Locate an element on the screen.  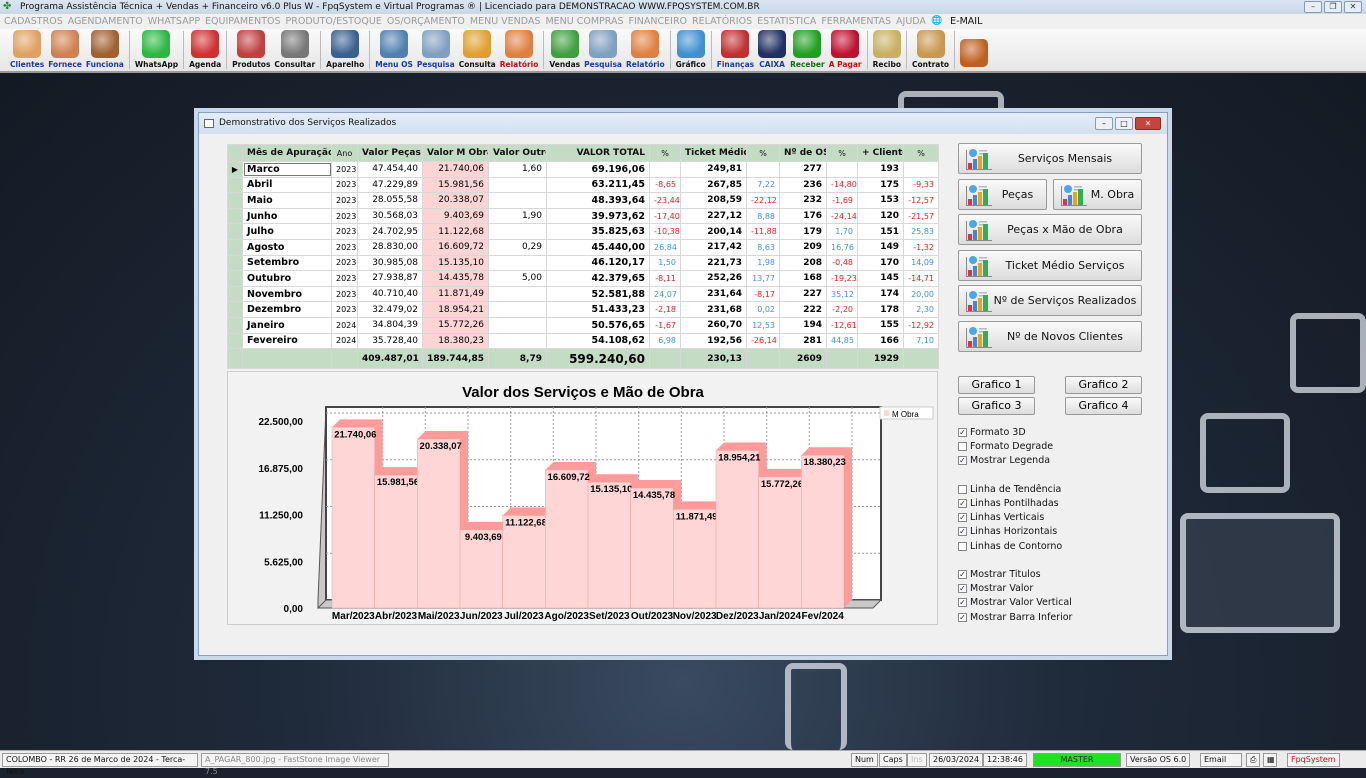
toolbar-button-clientes: Clientes is located at coordinates (27, 50).